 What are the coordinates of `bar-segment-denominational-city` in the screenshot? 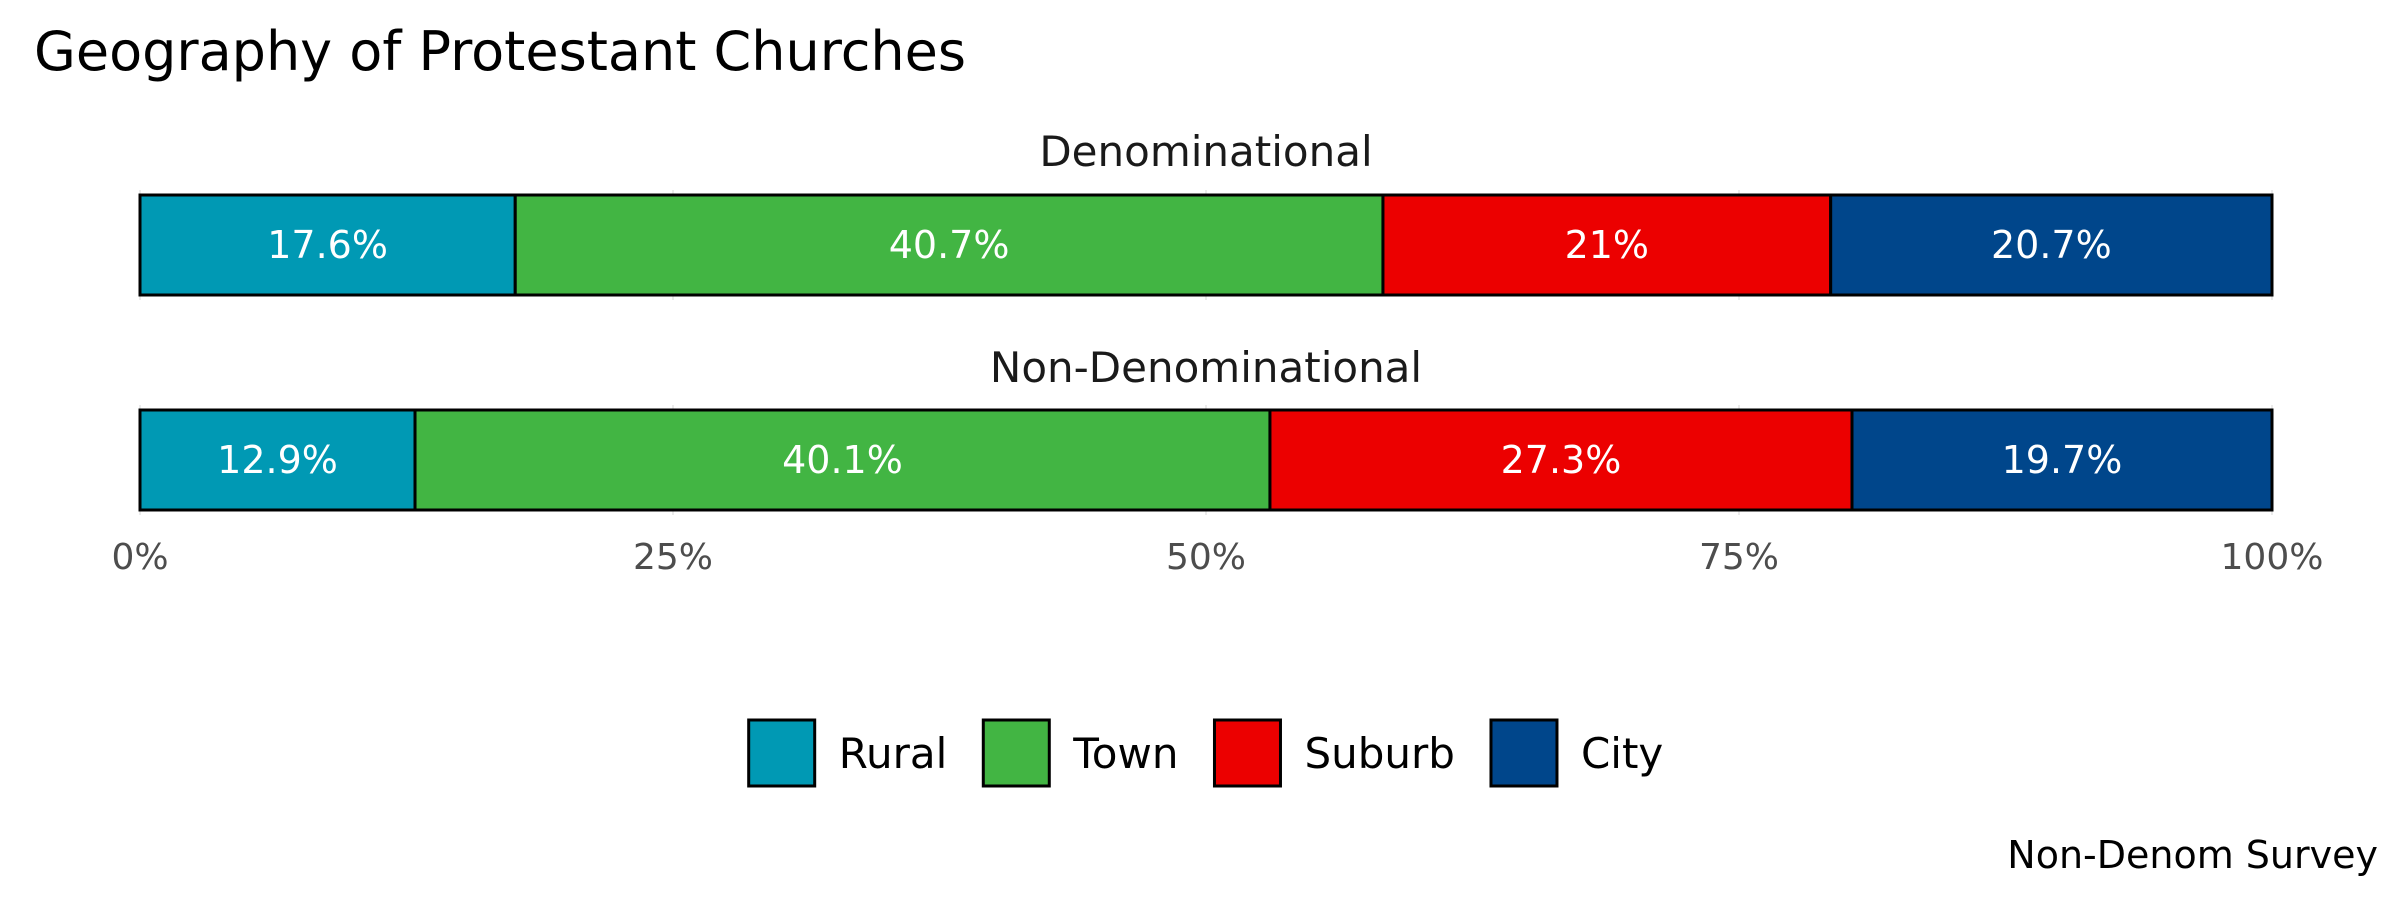 It's located at (2051, 245).